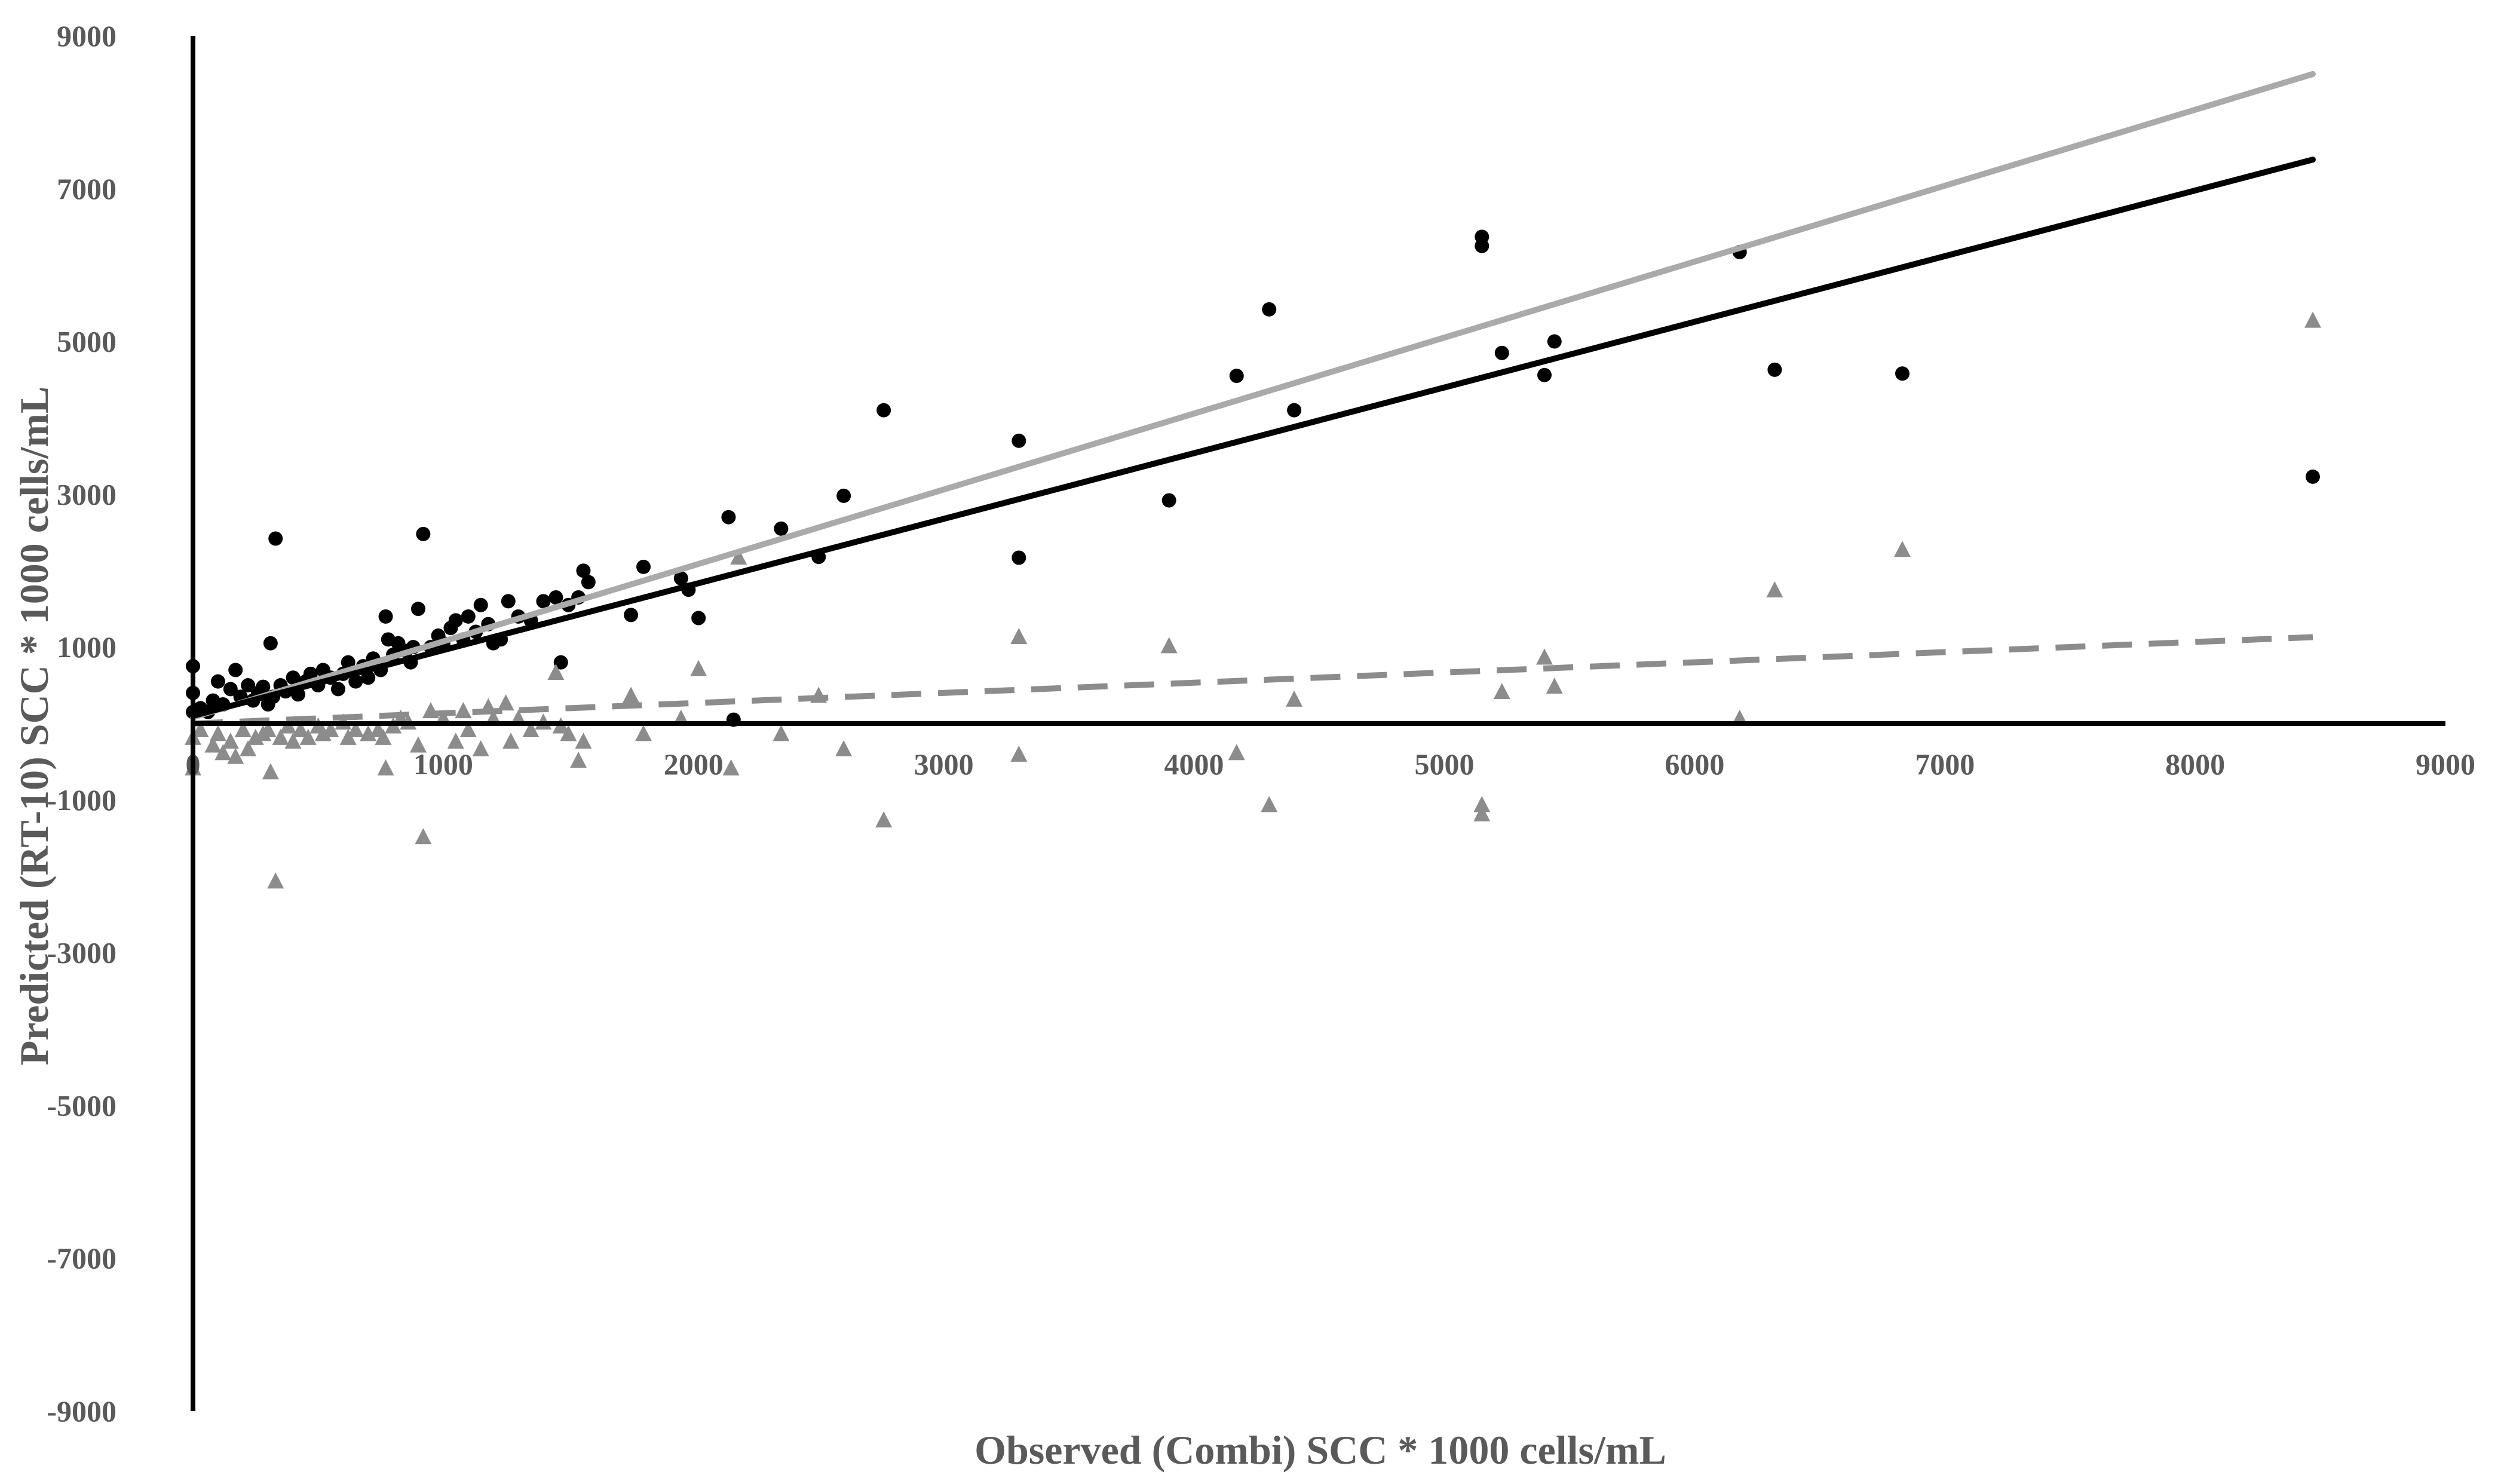 The height and width of the screenshot is (1484, 2501). Describe the element at coordinates (82, 953) in the screenshot. I see `y-tick-label: -3000` at that location.